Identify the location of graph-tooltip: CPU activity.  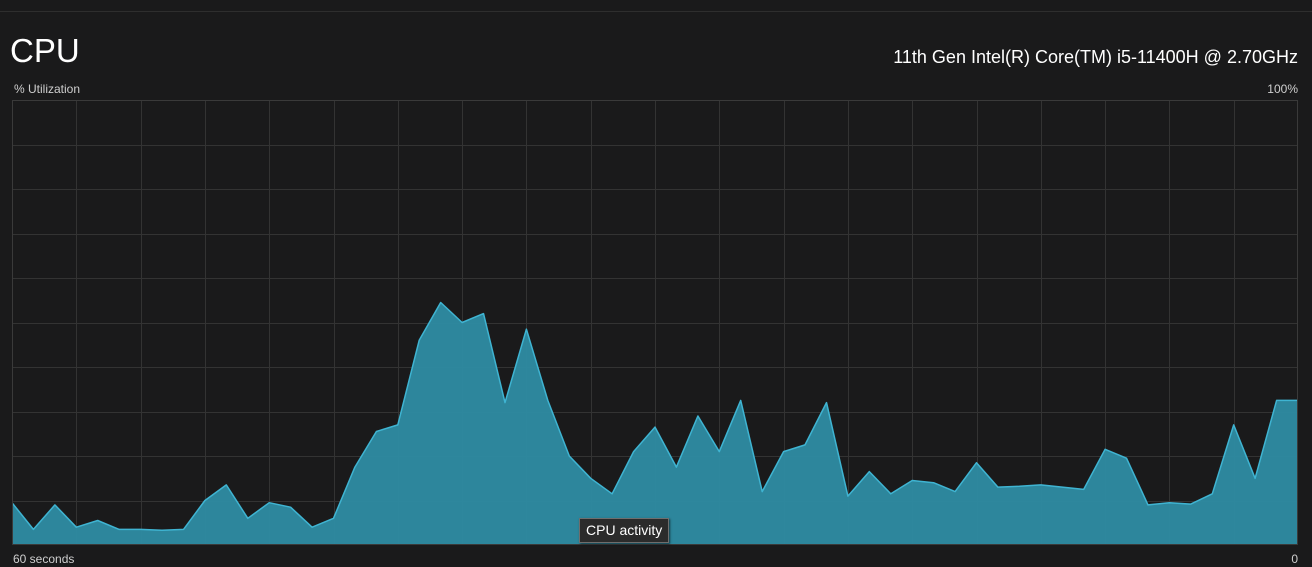
(624, 530).